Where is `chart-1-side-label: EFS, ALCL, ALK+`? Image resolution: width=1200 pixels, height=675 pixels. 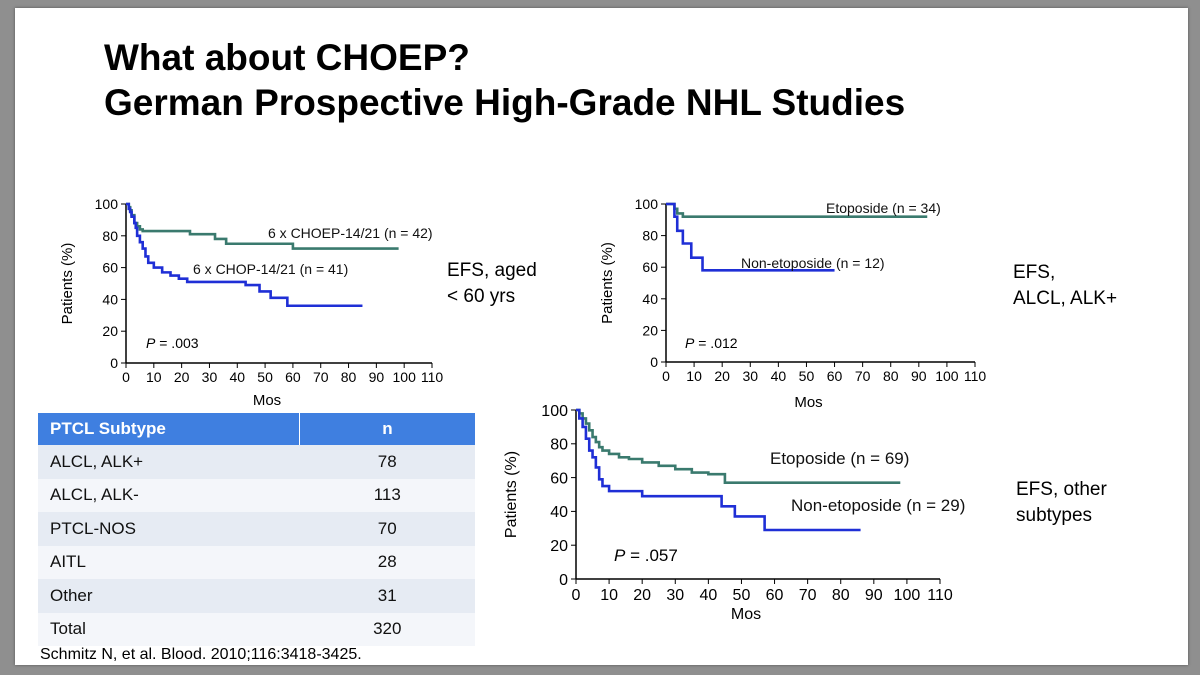
chart-1-side-label: EFS, ALCL, ALK+ is located at coordinates (1065, 286).